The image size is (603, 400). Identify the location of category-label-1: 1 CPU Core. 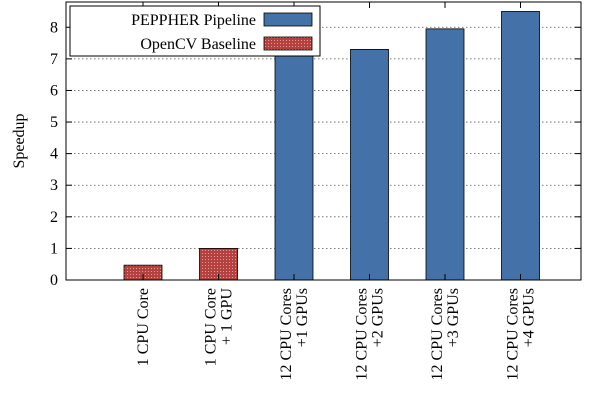
(143, 327).